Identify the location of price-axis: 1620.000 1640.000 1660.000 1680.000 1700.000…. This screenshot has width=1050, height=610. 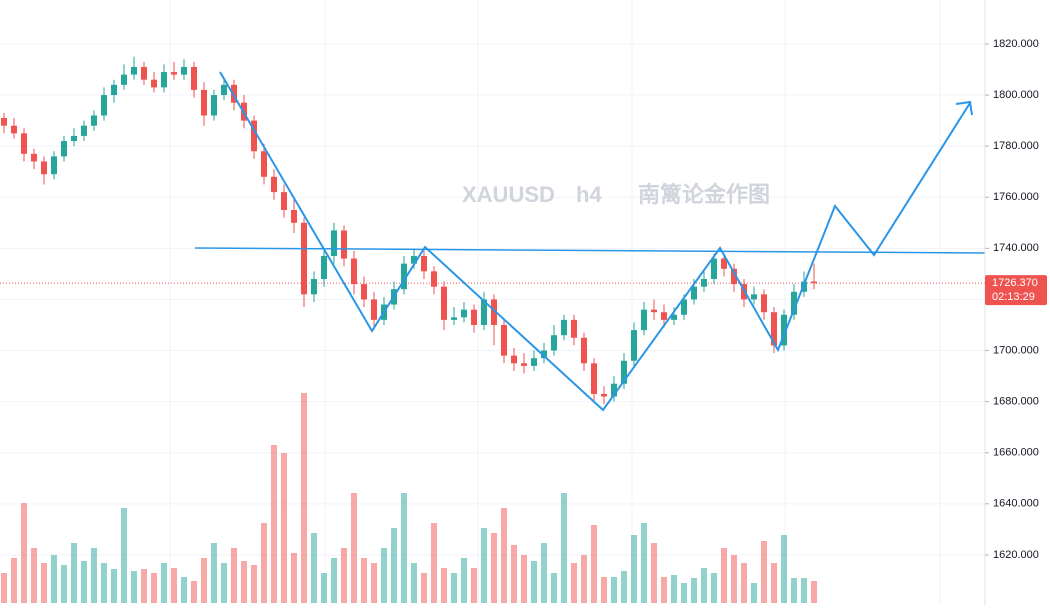
(1015, 302).